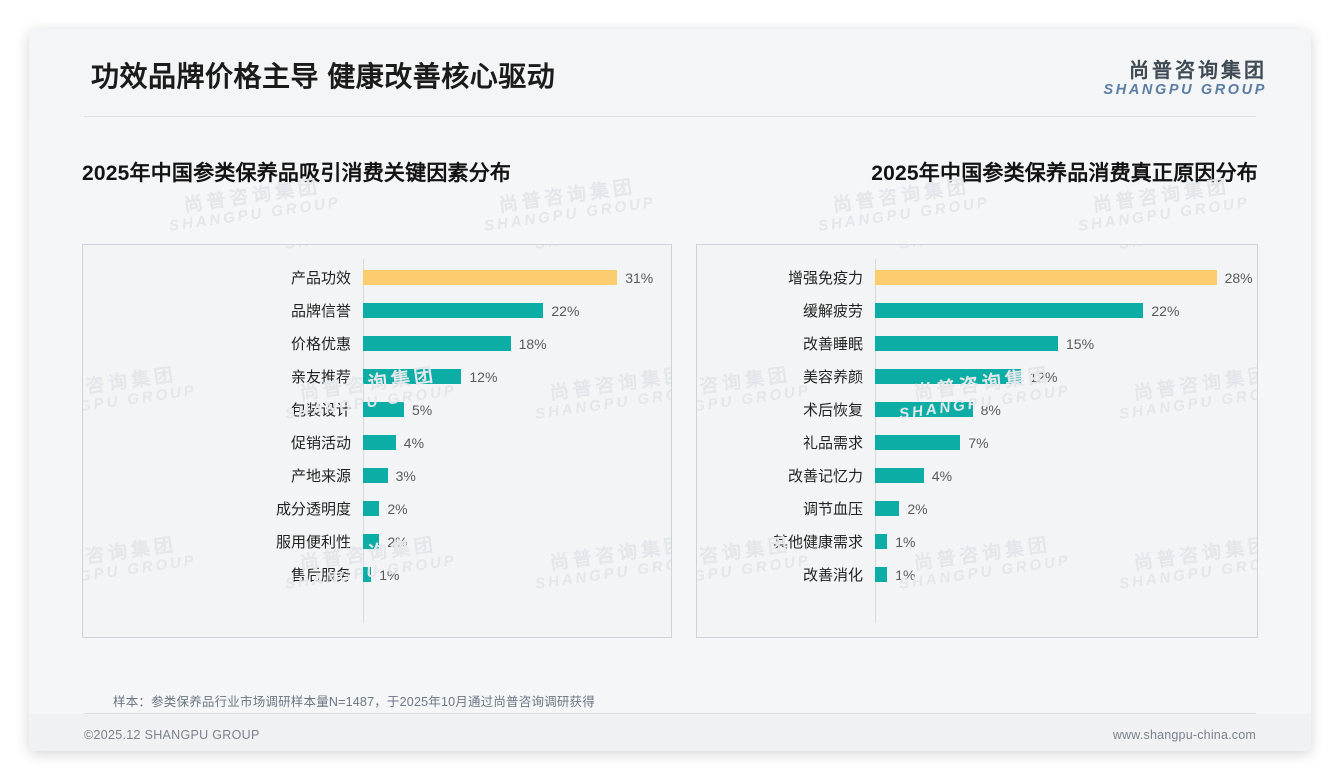  Describe the element at coordinates (323, 76) in the screenshot. I see `page-title: 功效品牌价格主导 健康改善核心驱动` at that location.